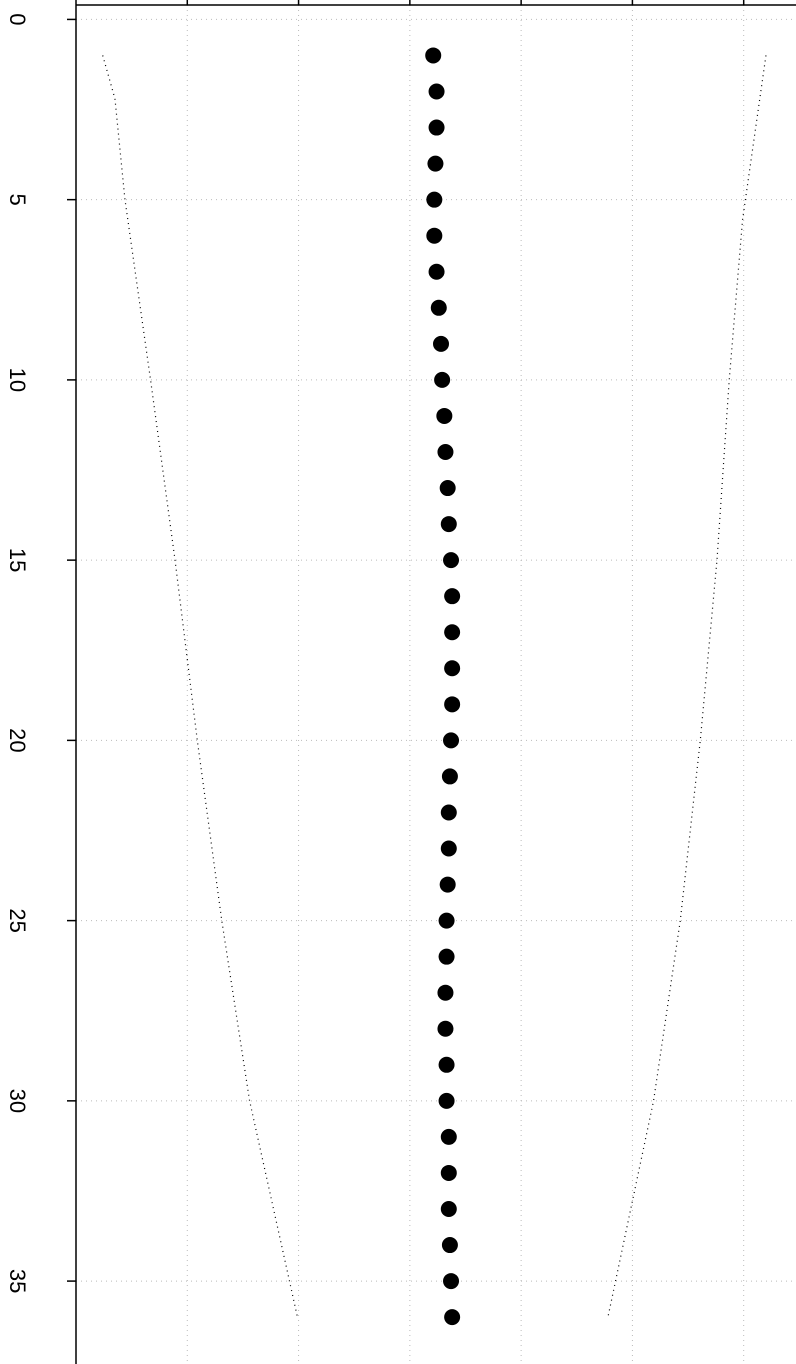  I want to click on y-tick-label: 20, so click(17, 740).